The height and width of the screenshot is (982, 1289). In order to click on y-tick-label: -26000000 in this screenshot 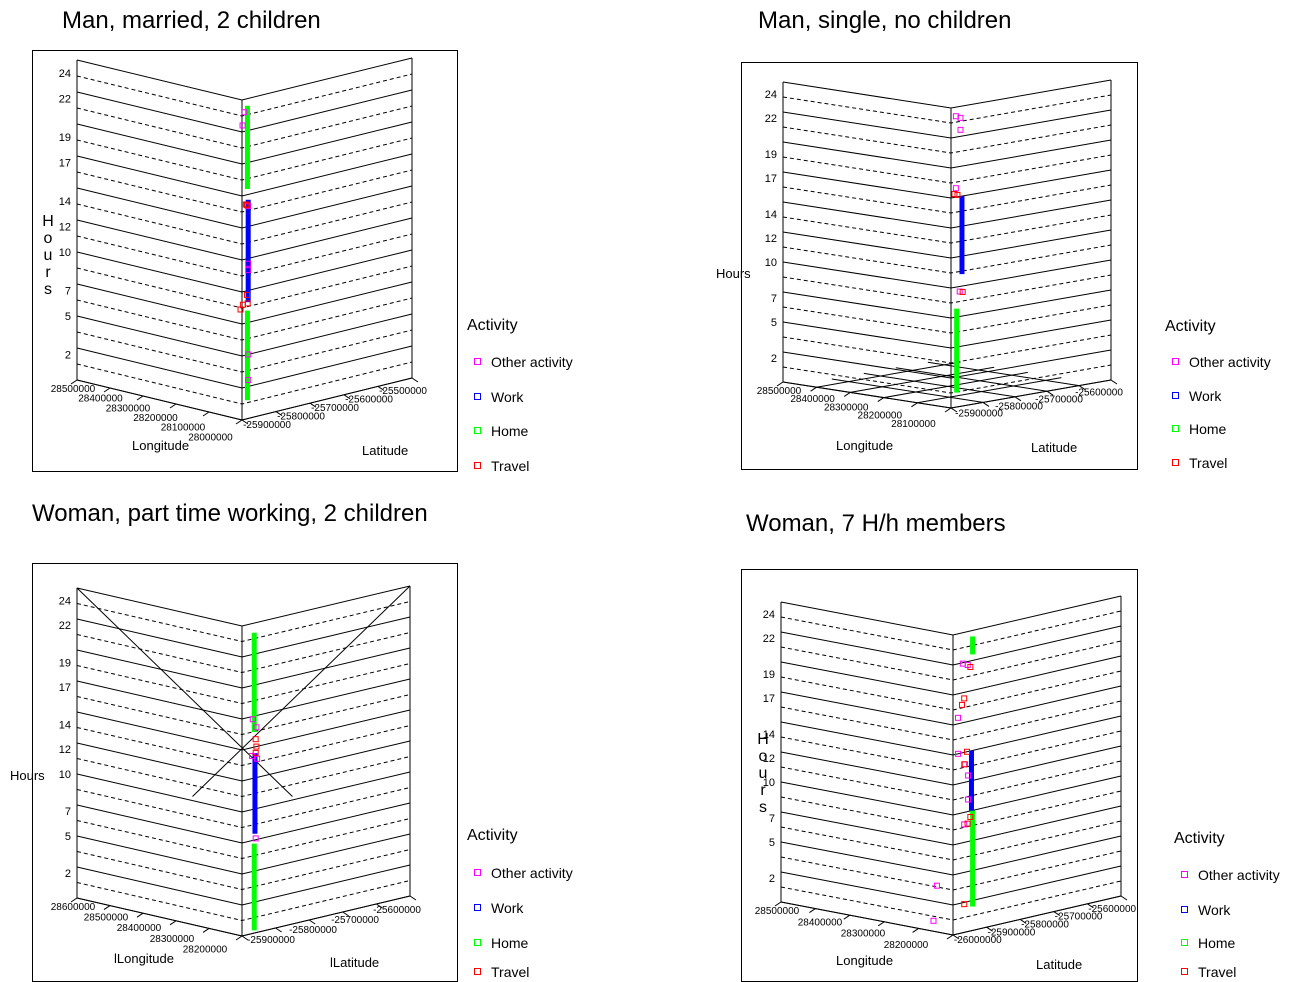, I will do `click(978, 940)`.